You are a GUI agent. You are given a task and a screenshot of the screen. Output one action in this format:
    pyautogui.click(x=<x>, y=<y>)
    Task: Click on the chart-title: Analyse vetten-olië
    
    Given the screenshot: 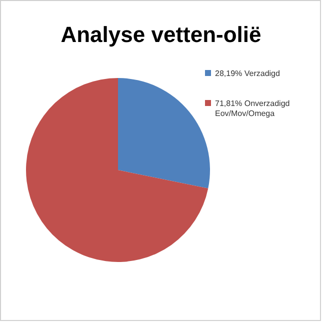 What is the action you would take?
    pyautogui.click(x=161, y=34)
    